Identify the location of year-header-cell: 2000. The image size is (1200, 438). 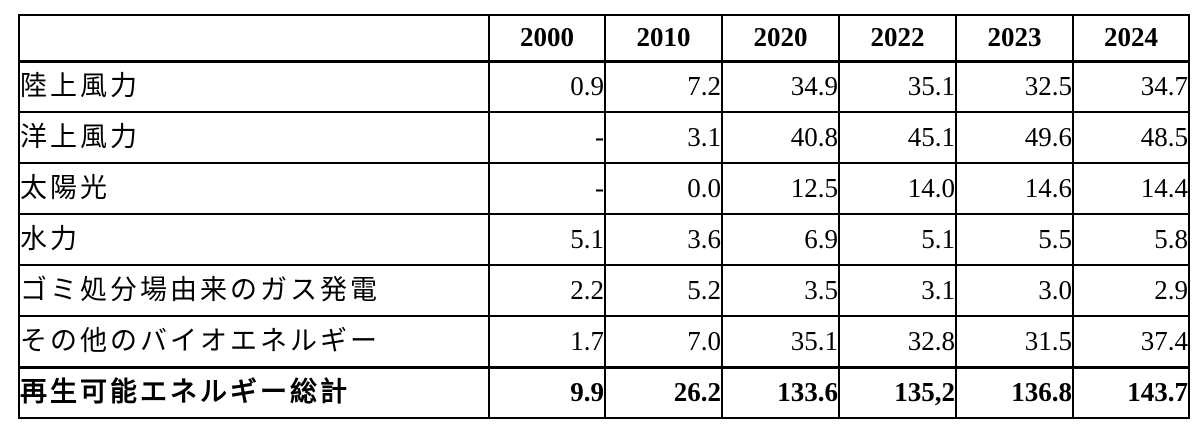
(547, 38).